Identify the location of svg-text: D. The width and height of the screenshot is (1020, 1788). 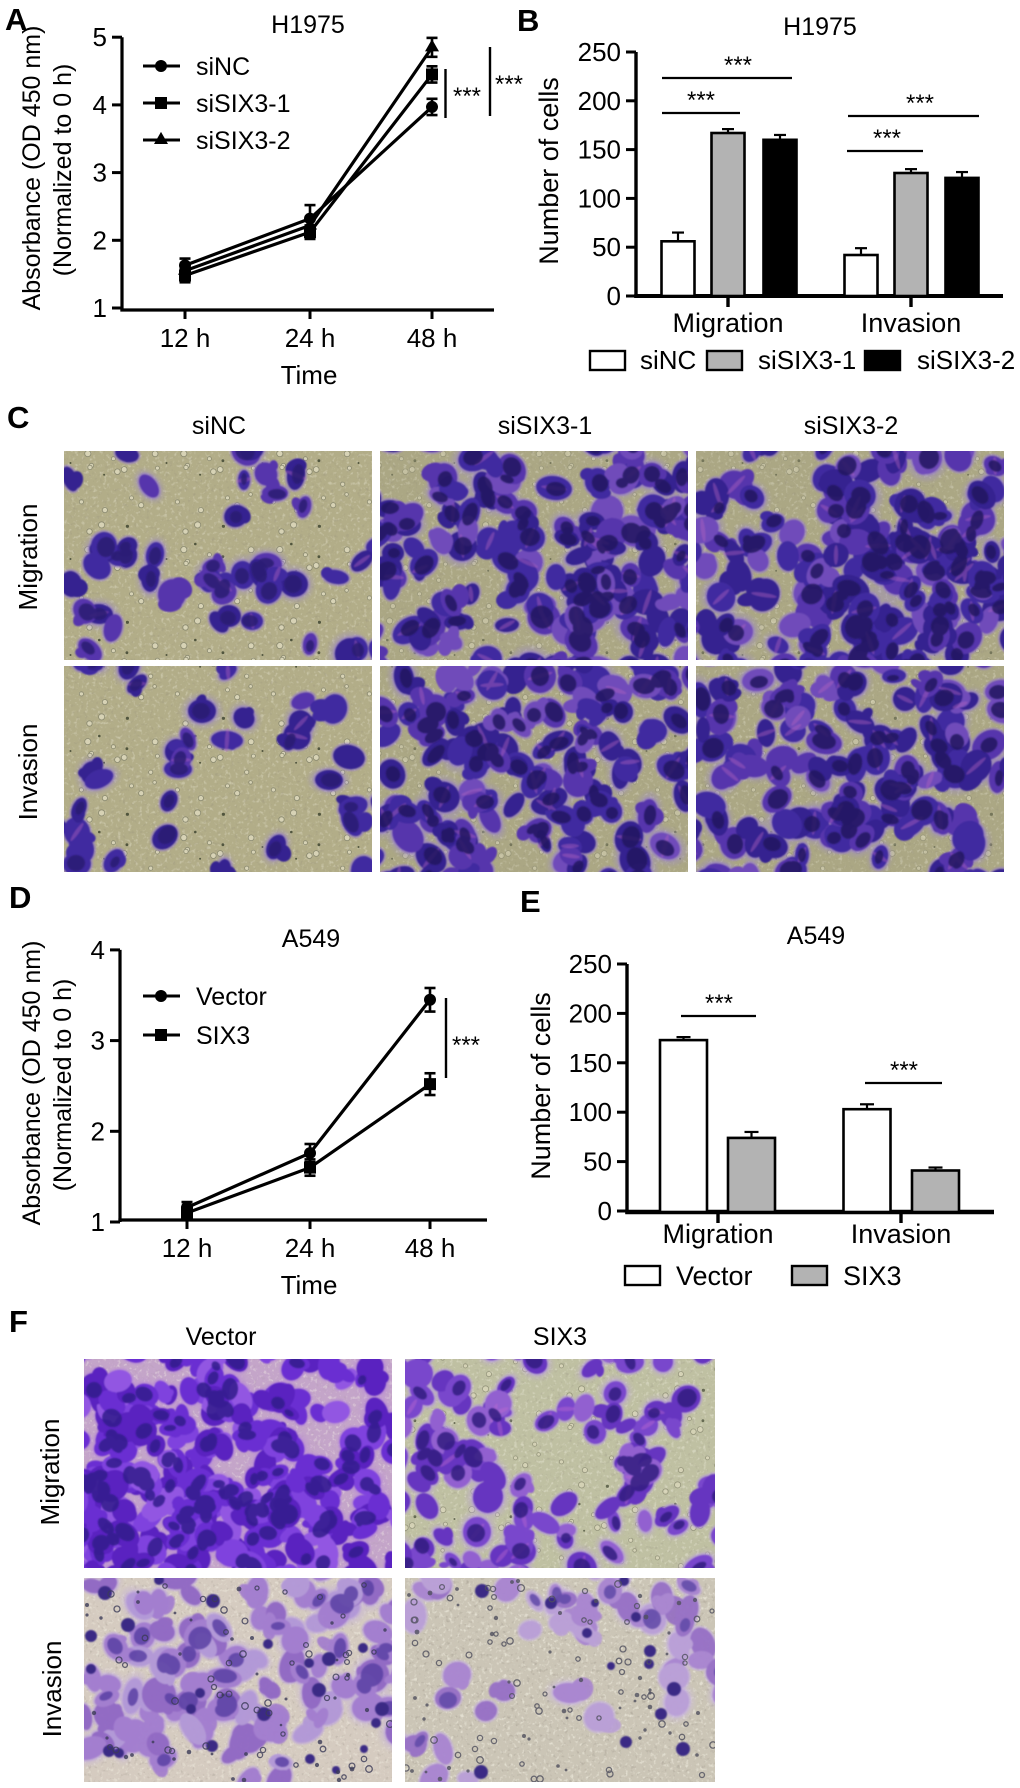
(20, 897).